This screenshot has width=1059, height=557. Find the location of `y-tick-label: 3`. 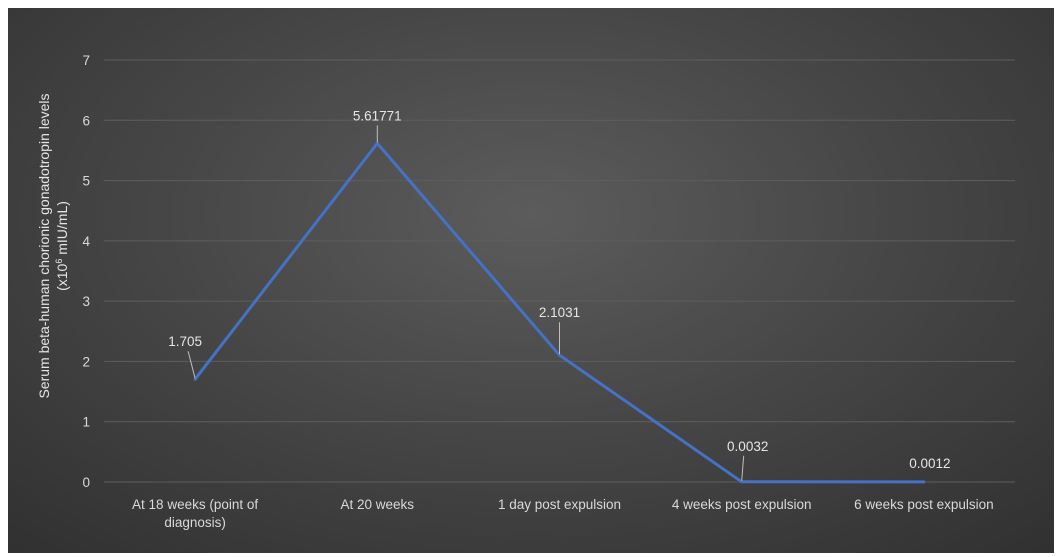

y-tick-label: 3 is located at coordinates (86, 301).